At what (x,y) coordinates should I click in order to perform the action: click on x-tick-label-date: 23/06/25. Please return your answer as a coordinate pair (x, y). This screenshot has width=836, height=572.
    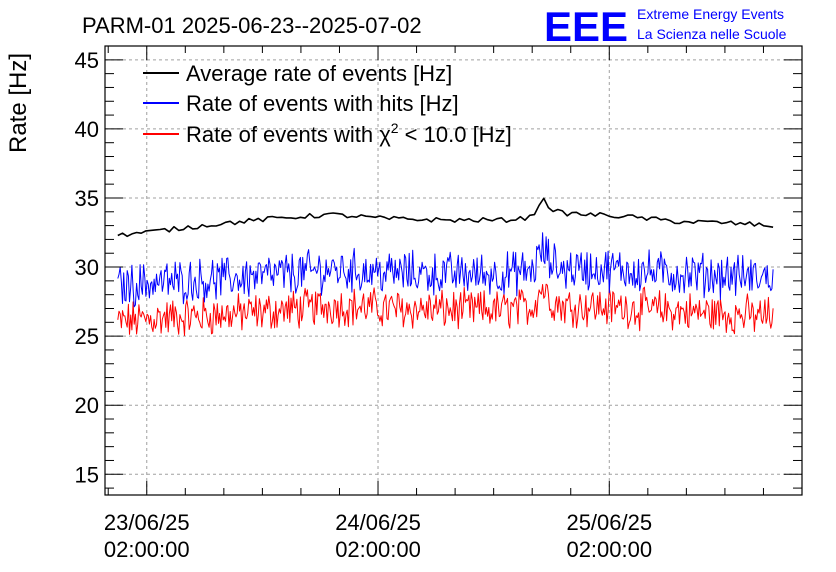
    Looking at the image, I should click on (147, 522).